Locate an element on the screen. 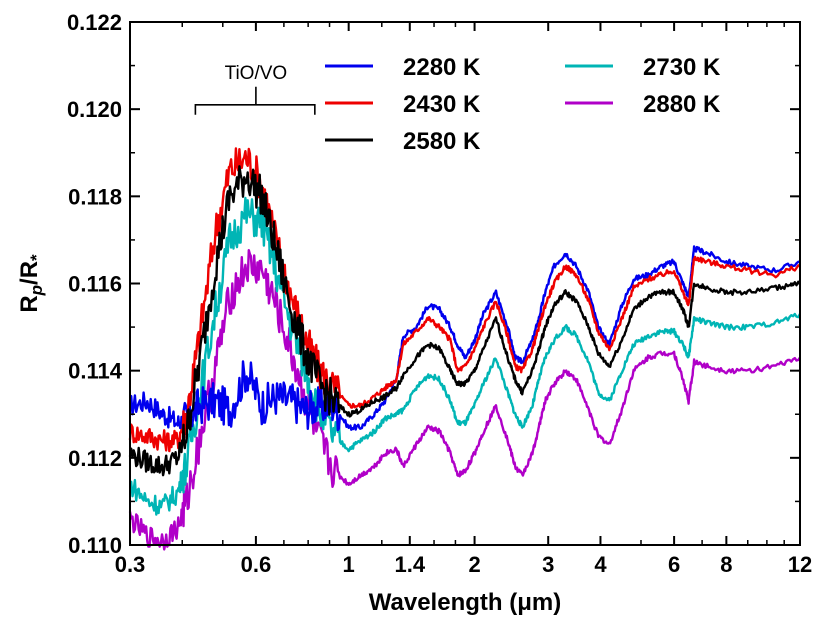 The width and height of the screenshot is (830, 625). y-tick-label: 0.110 is located at coordinates (95, 545).